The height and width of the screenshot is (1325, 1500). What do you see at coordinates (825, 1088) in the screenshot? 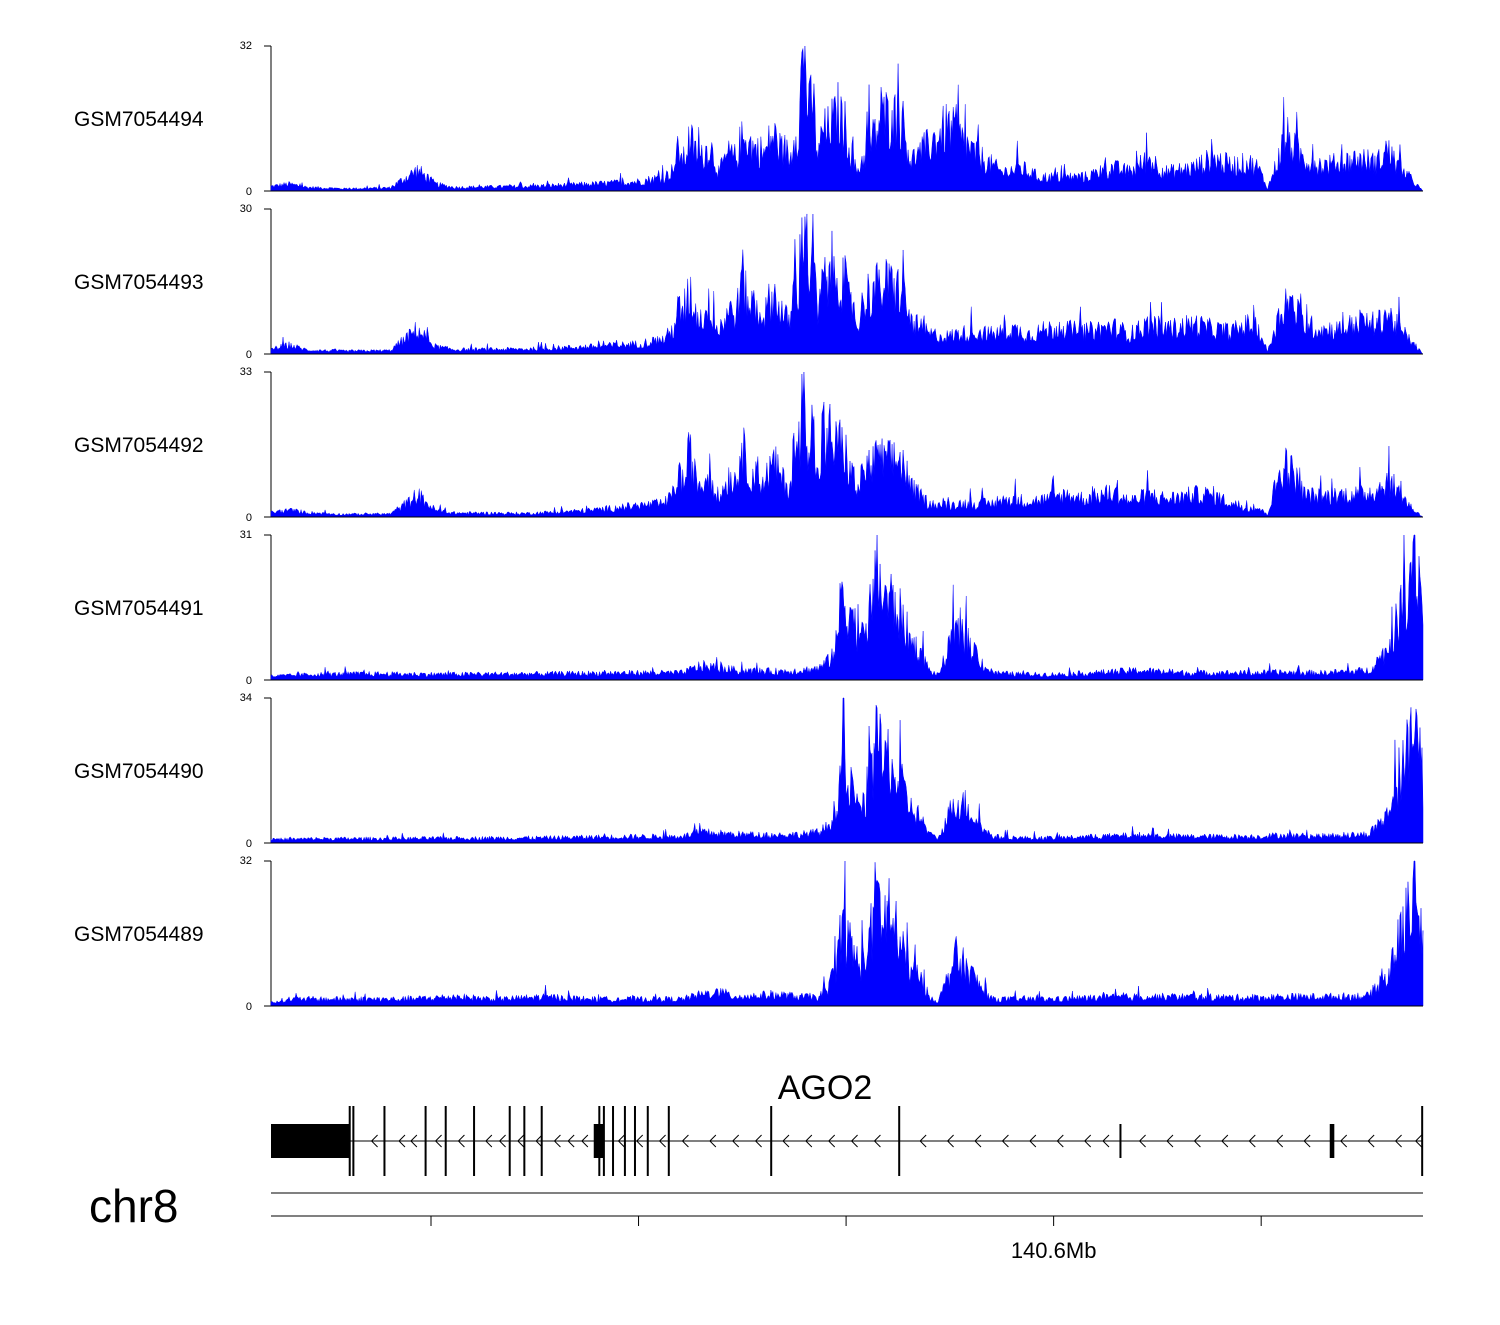
I see `gene-name-label: AGO2` at bounding box center [825, 1088].